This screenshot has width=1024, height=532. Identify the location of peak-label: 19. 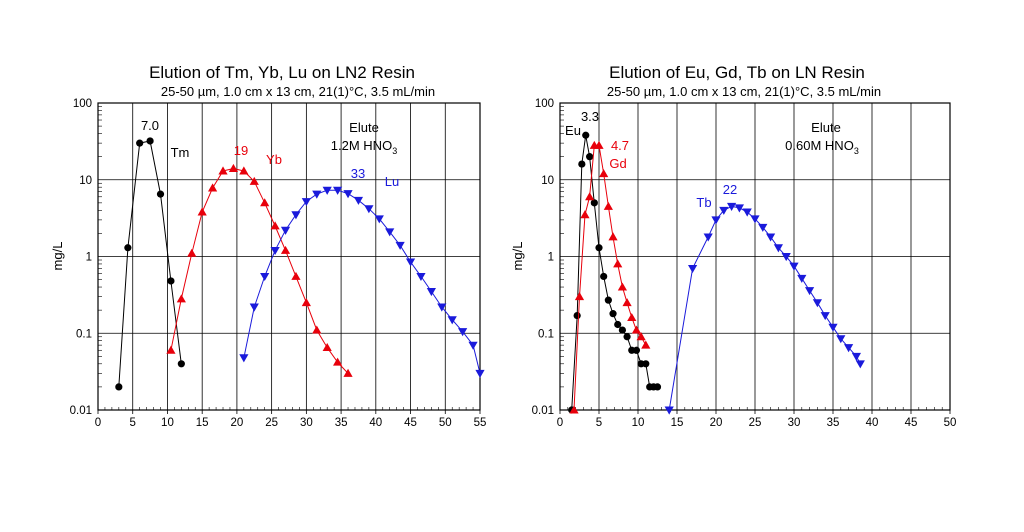
(241, 150).